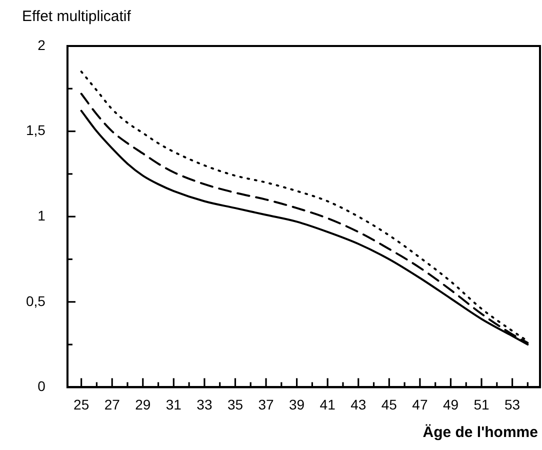 This screenshot has height=450, width=542. What do you see at coordinates (389, 404) in the screenshot?
I see `x-tick-label: 45` at bounding box center [389, 404].